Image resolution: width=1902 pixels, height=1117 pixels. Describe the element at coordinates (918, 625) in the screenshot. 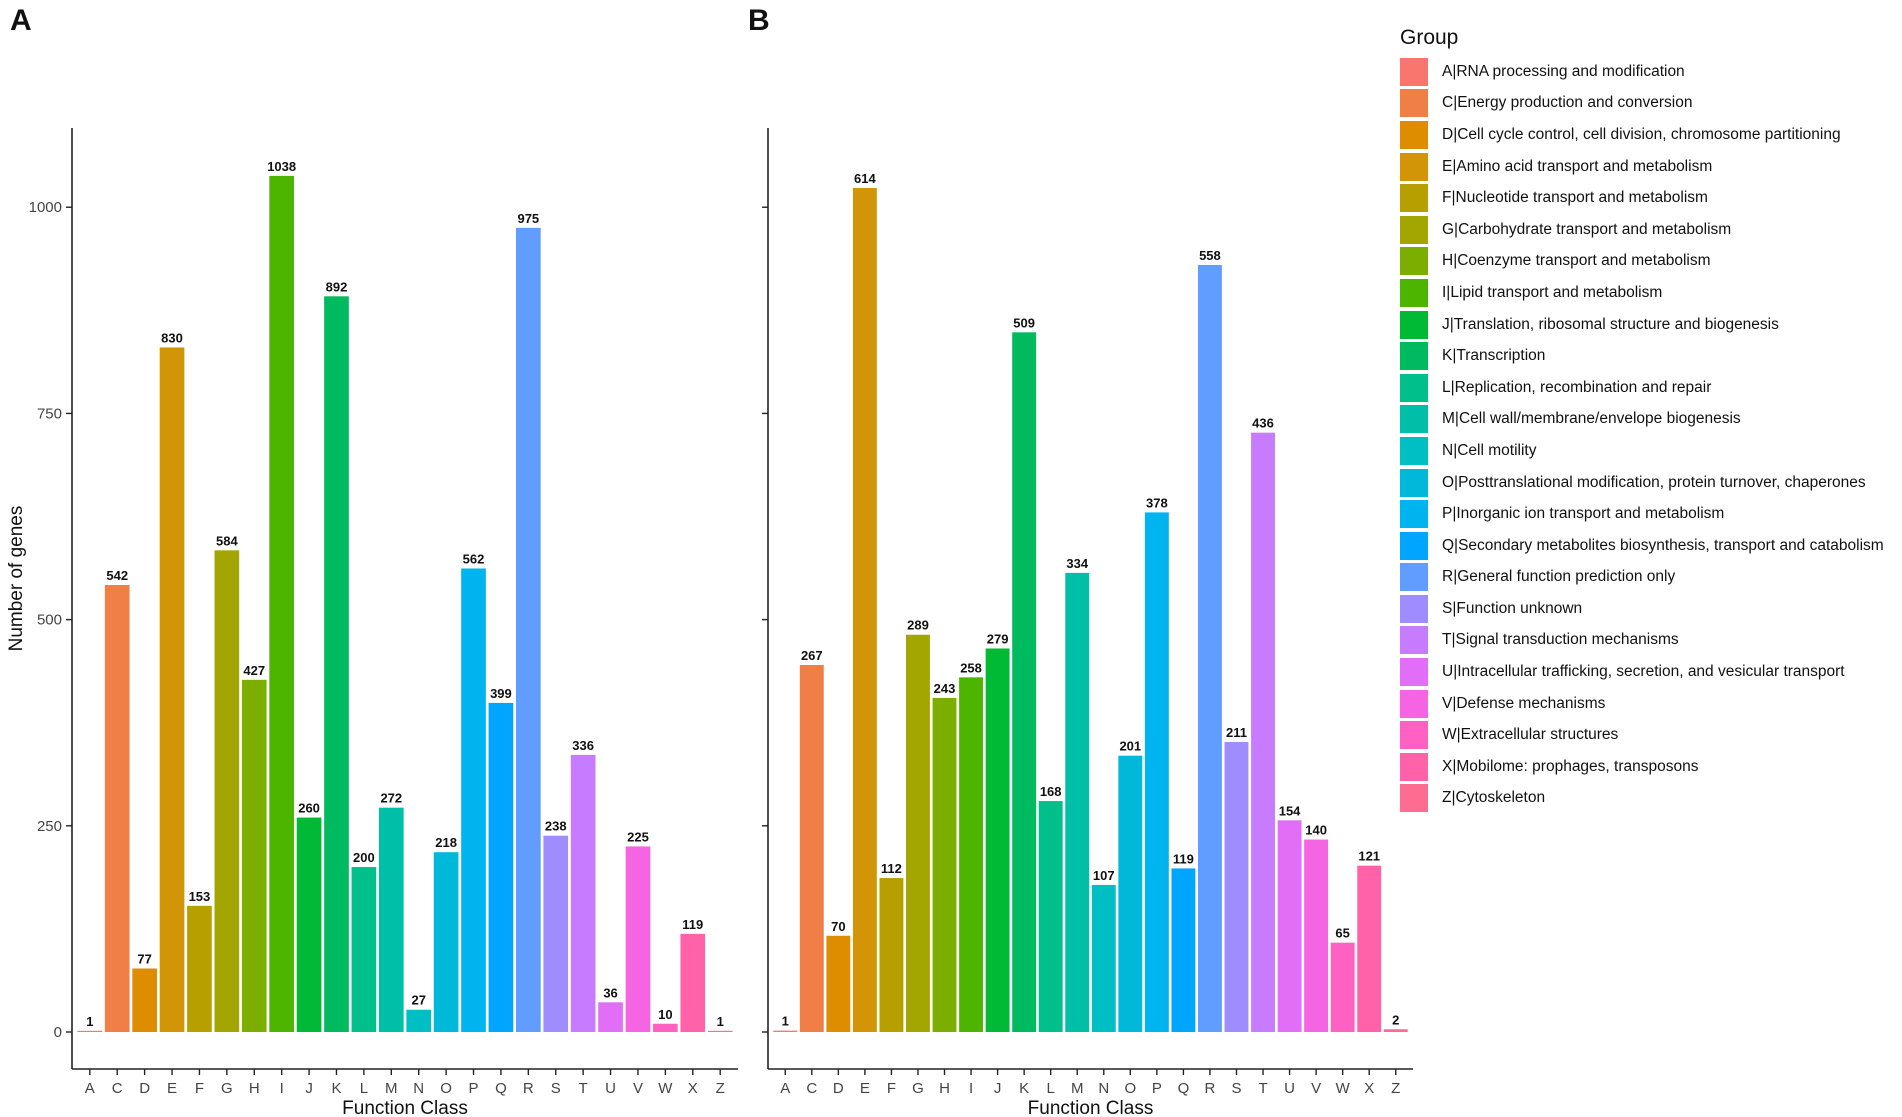

I see `data-label: 289` at that location.